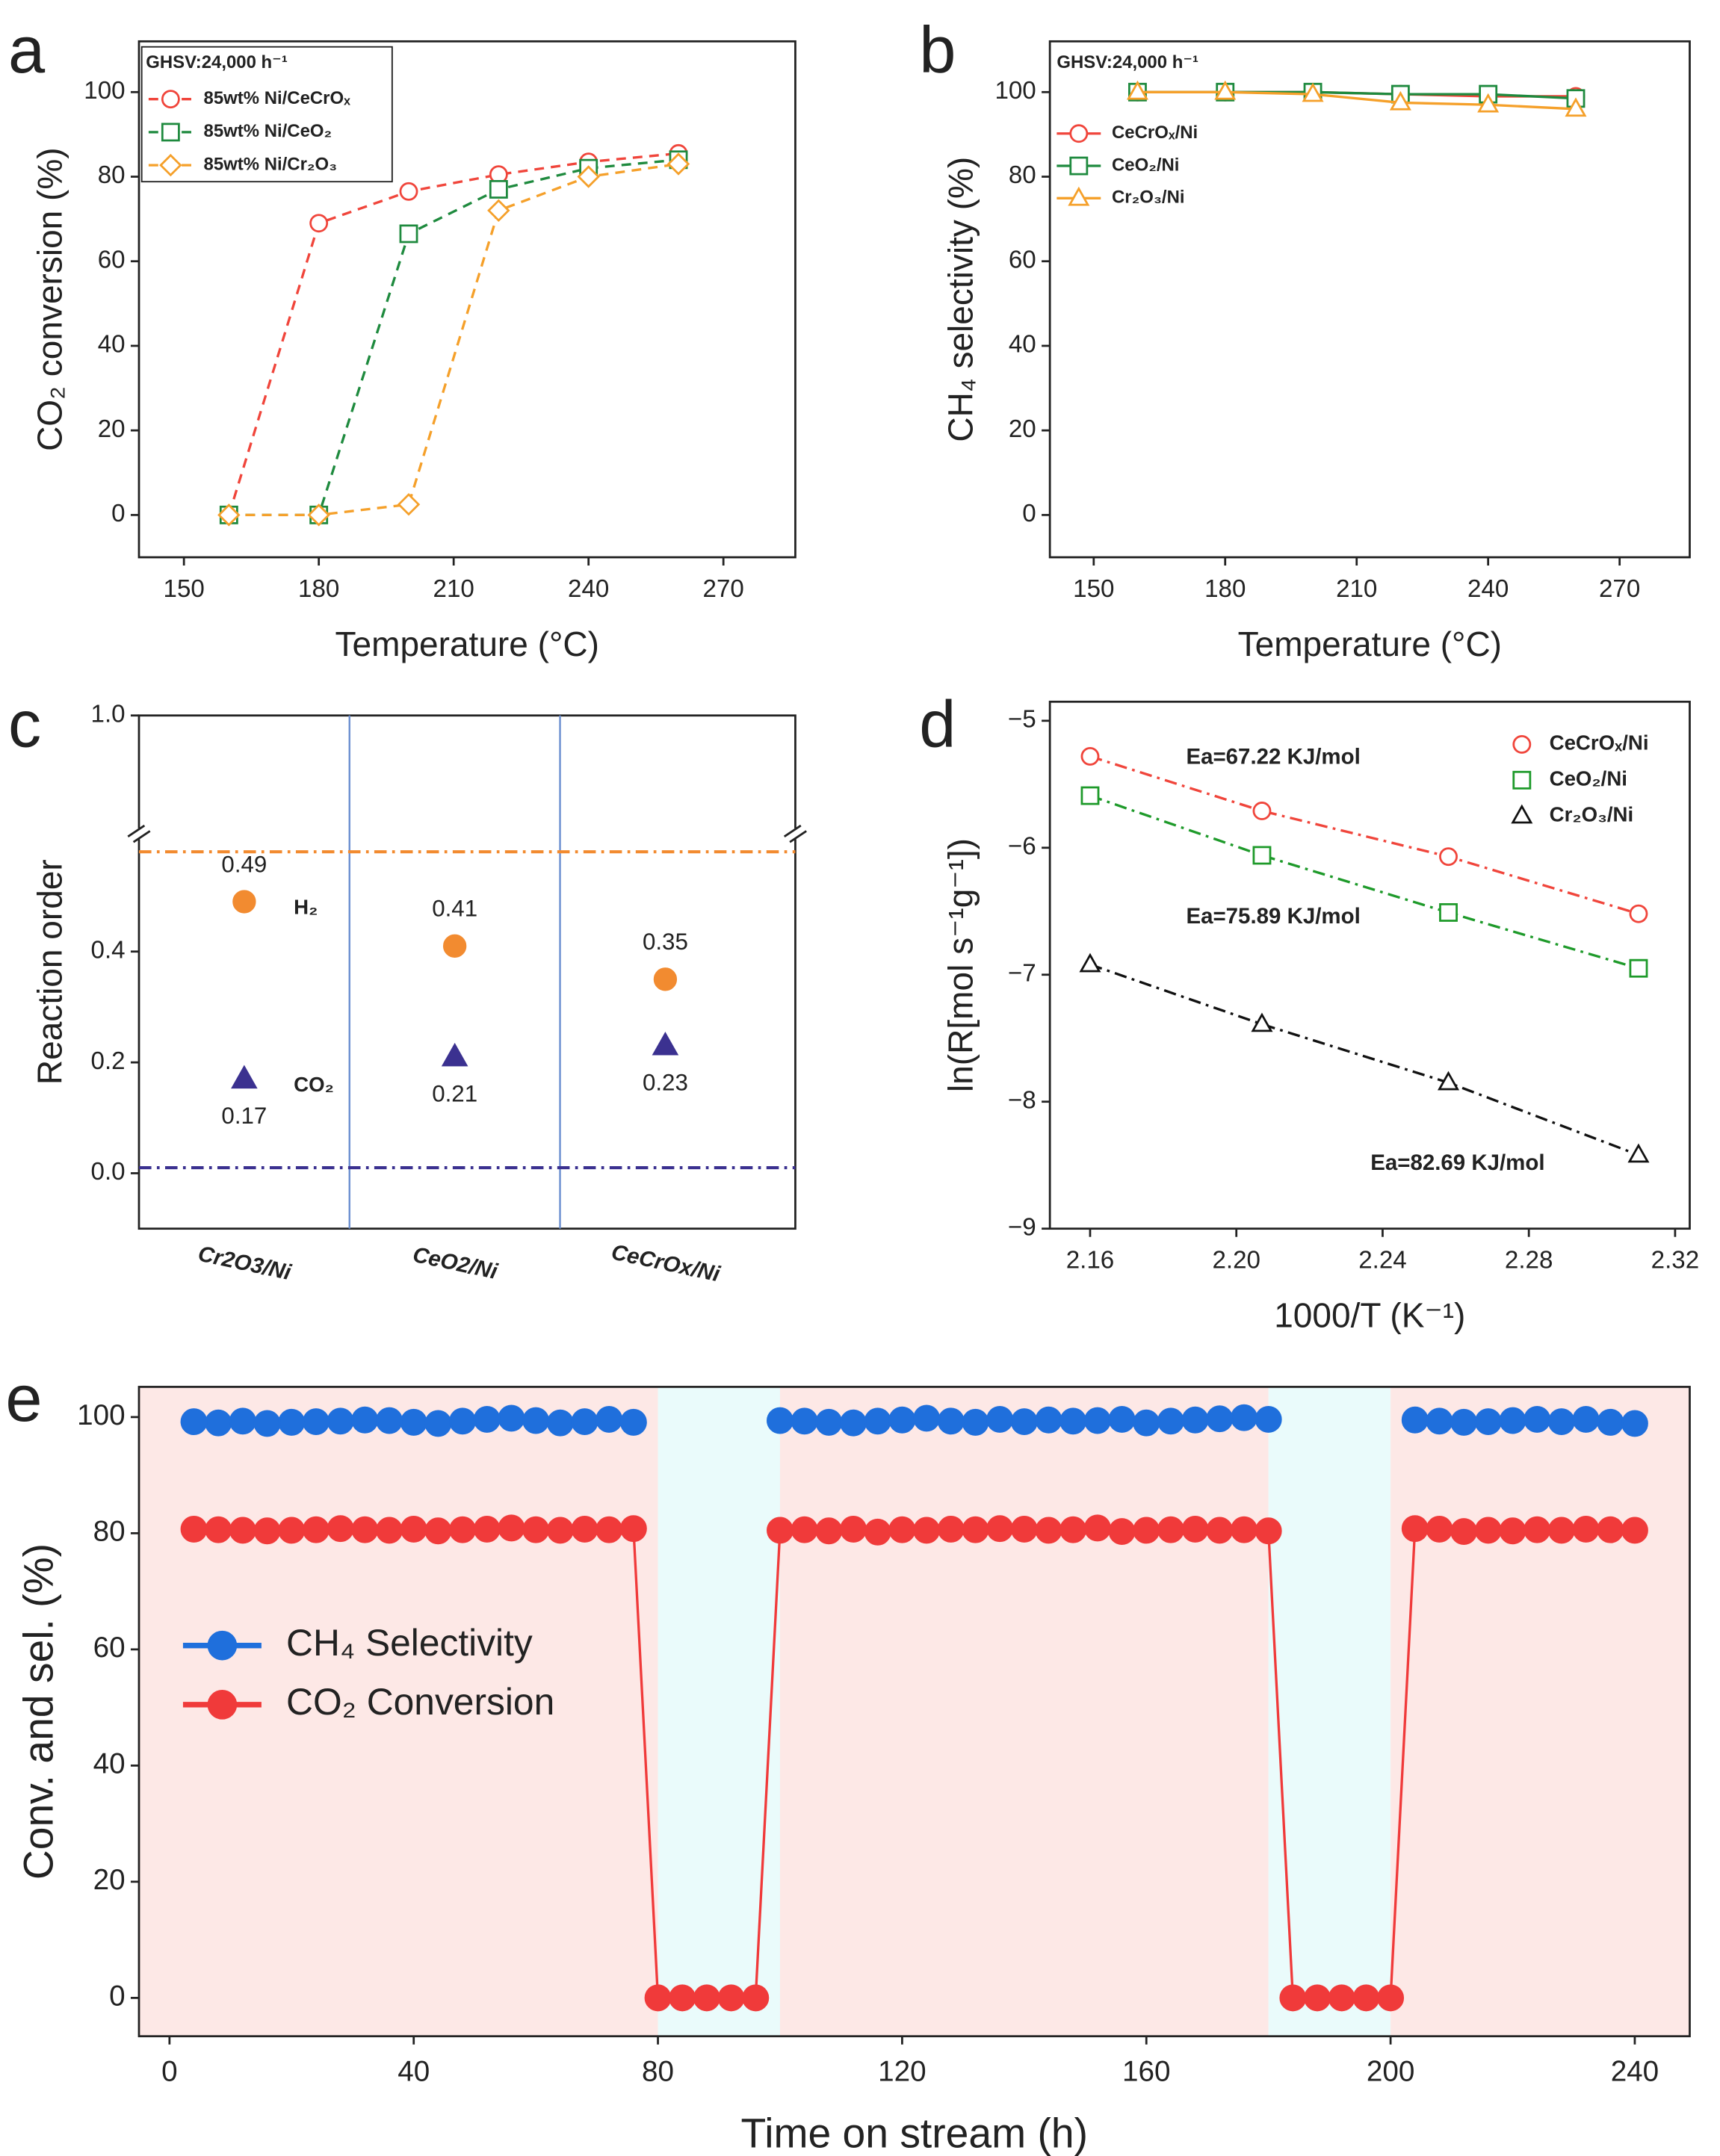  I want to click on x-tick-label: 40, so click(413, 2072).